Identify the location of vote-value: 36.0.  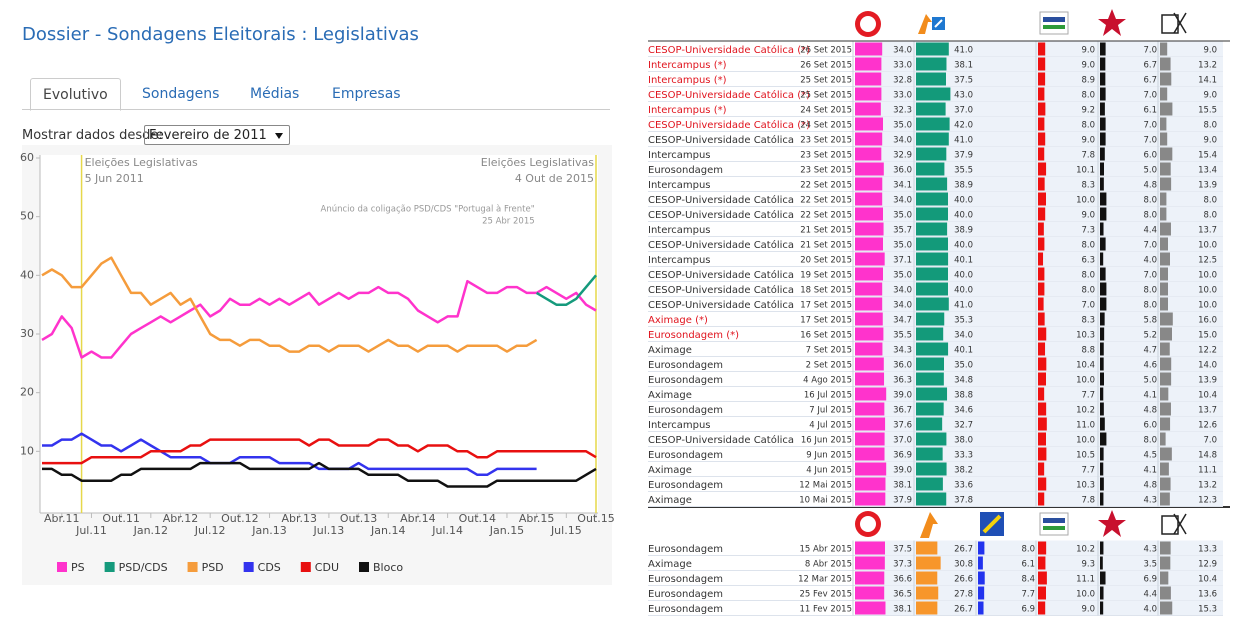
(902, 366).